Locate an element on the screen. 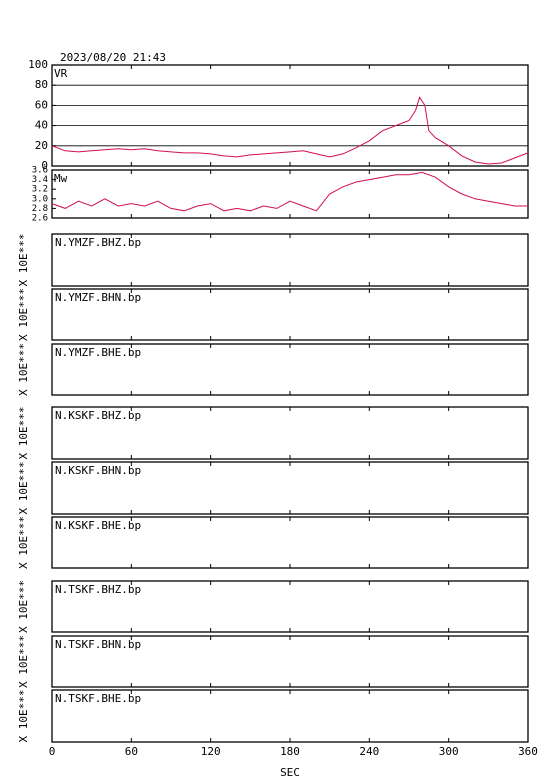  trace-label: N.YMZF.BHZ.bp is located at coordinates (98, 242).